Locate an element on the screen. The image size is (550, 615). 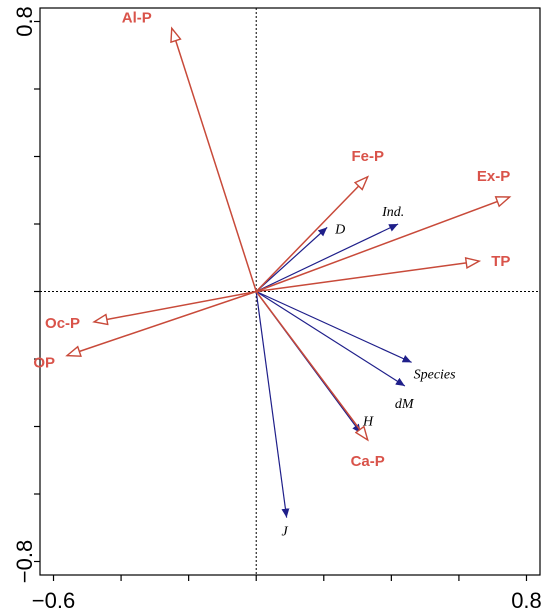
env-vector-fe-p is located at coordinates (311, 235).